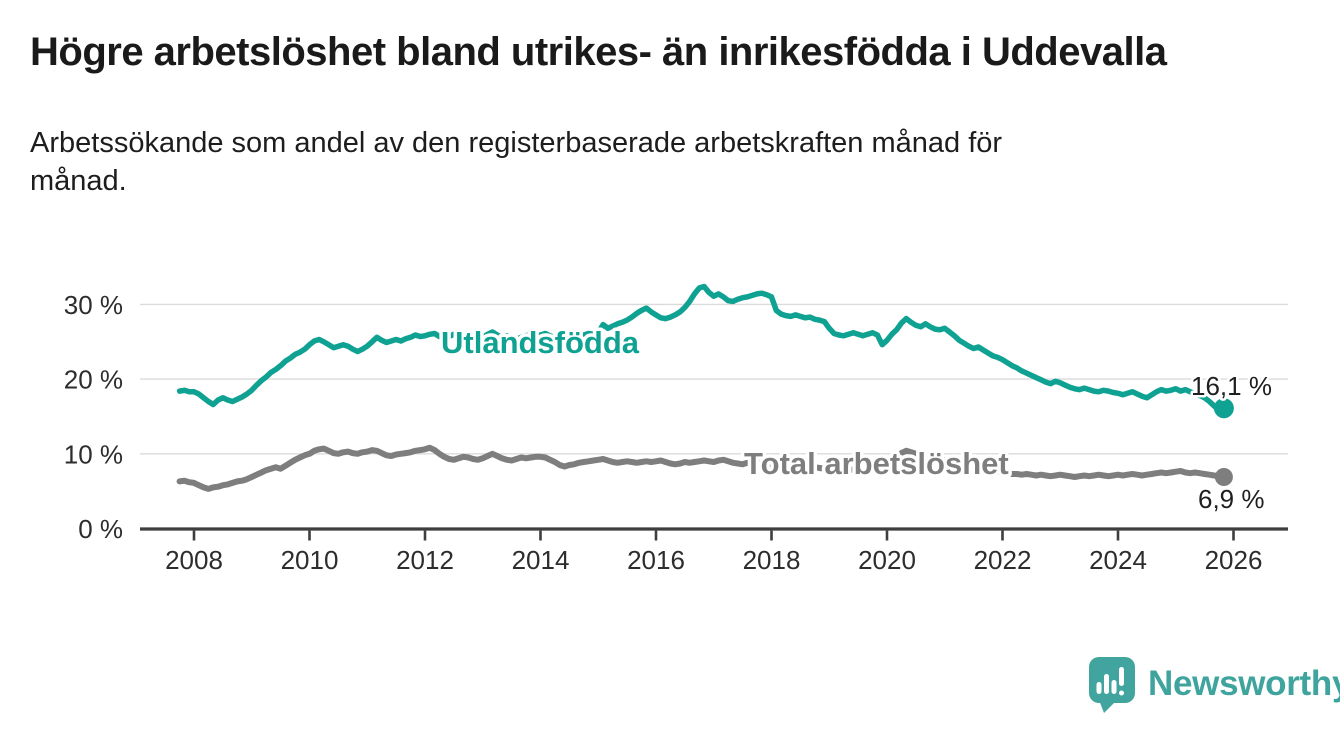  I want to click on series-label-total-arbetsloshet: Total arbetslöshet, so click(876, 463).